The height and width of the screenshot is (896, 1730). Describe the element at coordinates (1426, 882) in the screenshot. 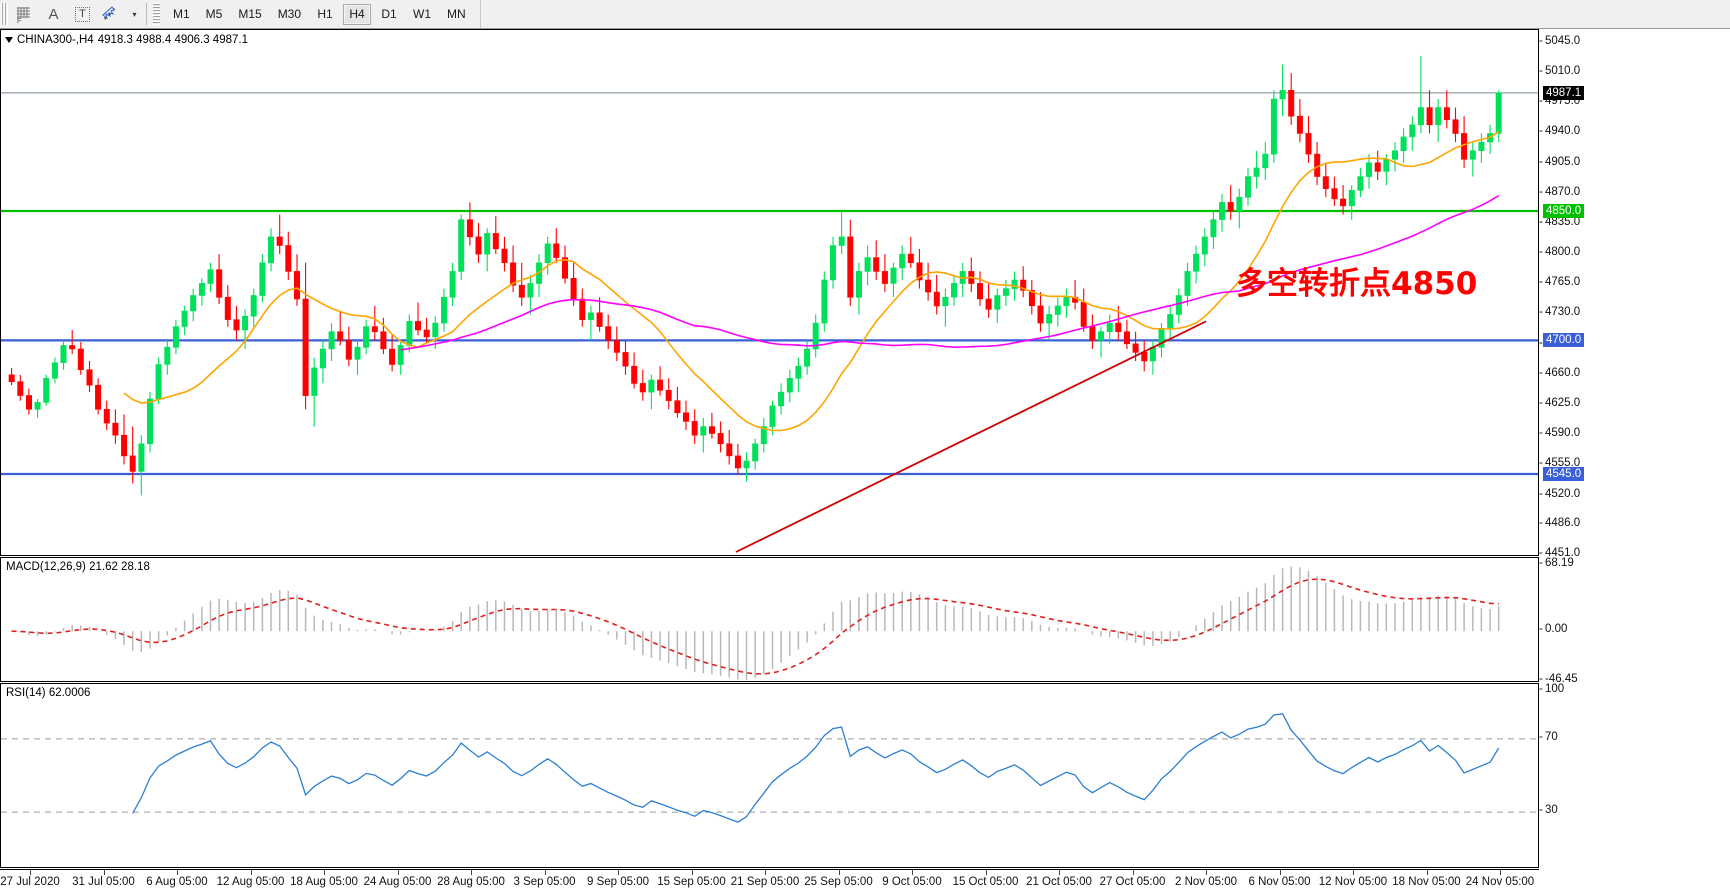

I see `time-tick-label: 18 Nov 05:00` at that location.